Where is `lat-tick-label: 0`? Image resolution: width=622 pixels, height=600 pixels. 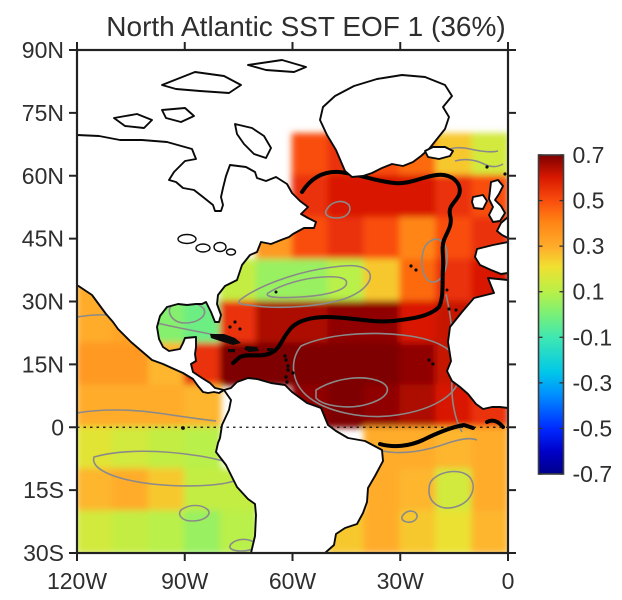
lat-tick-label: 0 is located at coordinates (57, 427).